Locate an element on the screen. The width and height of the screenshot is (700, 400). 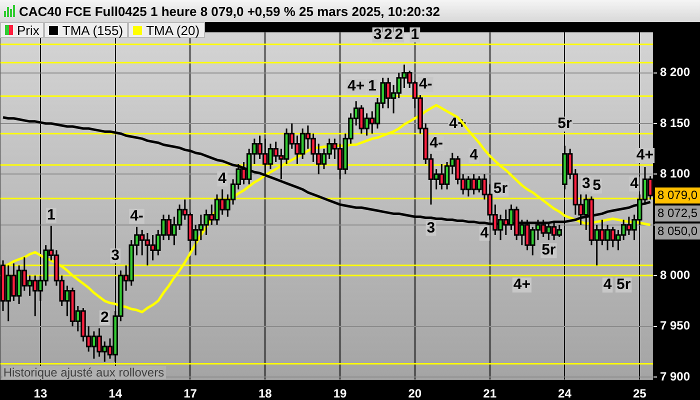
y-tick-label: 7 900 is located at coordinates (675, 376).